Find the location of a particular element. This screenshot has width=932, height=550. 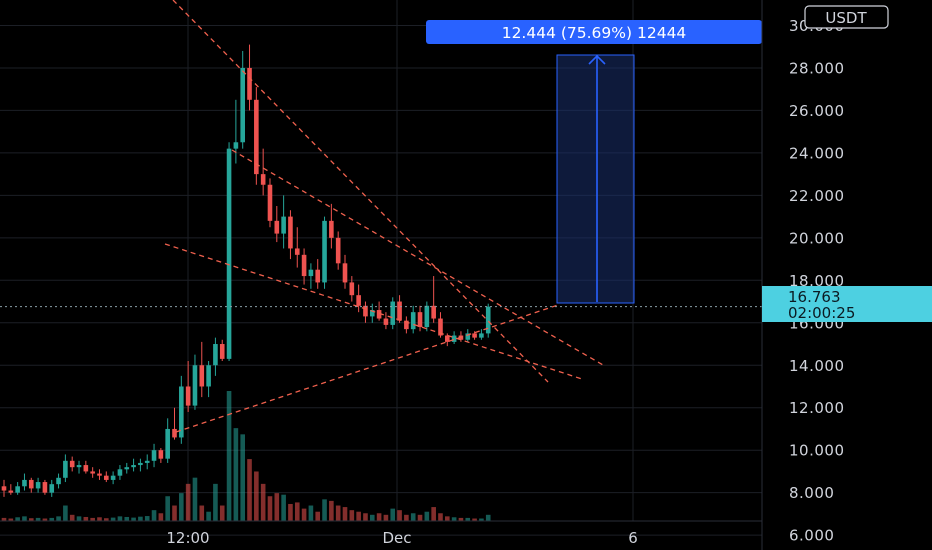

y-tick-label: 6.000 is located at coordinates (811, 536).